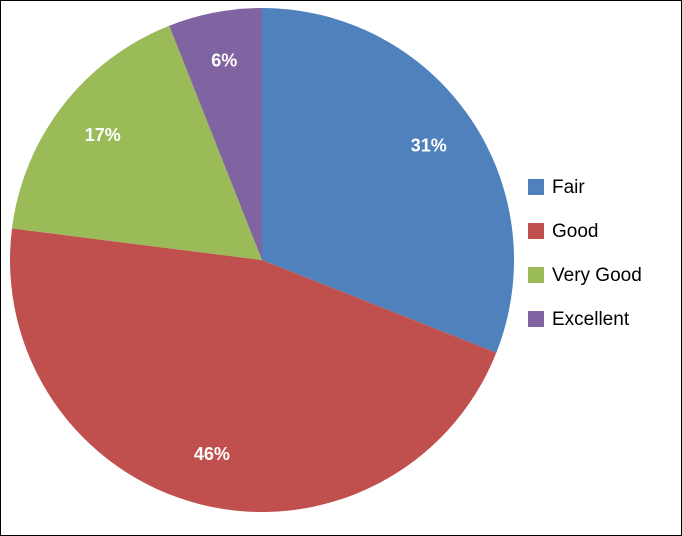  Describe the element at coordinates (575, 231) in the screenshot. I see `legend-label: Good` at that location.